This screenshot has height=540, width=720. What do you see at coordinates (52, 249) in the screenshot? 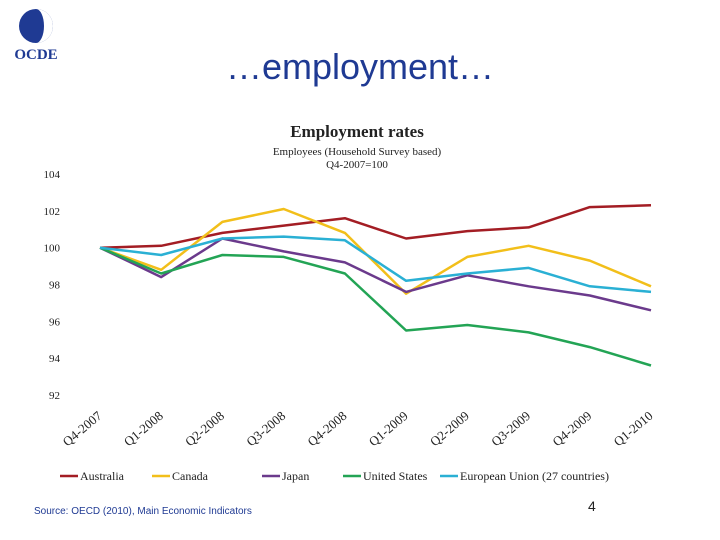
I see `y-tick-label: 100` at bounding box center [52, 249].